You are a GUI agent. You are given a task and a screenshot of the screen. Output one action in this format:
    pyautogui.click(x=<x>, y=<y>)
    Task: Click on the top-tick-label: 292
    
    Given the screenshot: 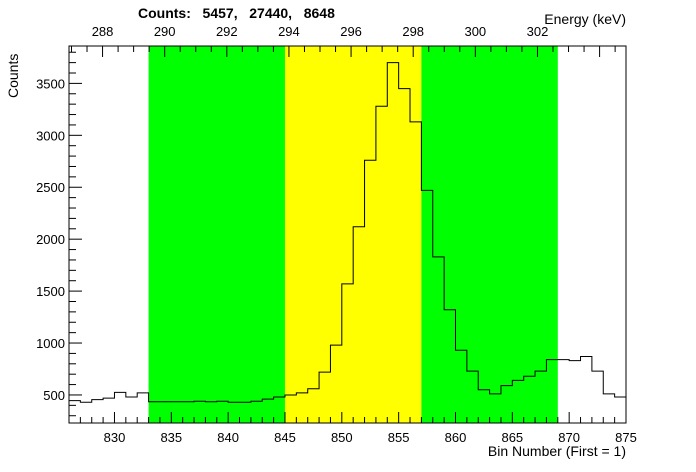 What is the action you would take?
    pyautogui.click(x=227, y=31)
    